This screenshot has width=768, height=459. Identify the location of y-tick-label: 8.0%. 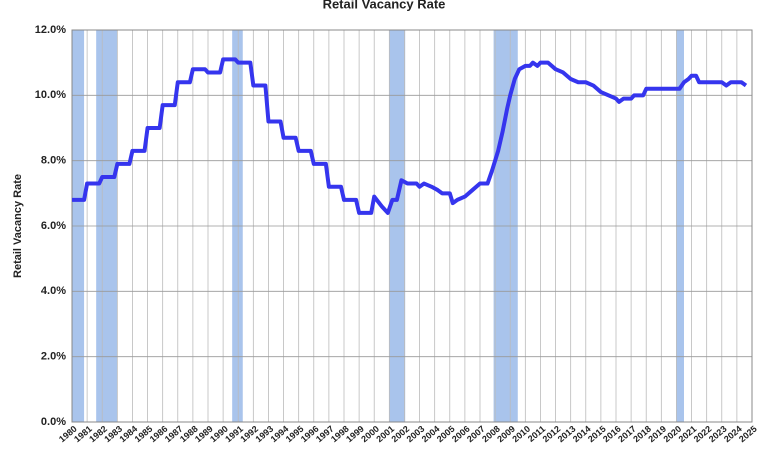
(53, 161).